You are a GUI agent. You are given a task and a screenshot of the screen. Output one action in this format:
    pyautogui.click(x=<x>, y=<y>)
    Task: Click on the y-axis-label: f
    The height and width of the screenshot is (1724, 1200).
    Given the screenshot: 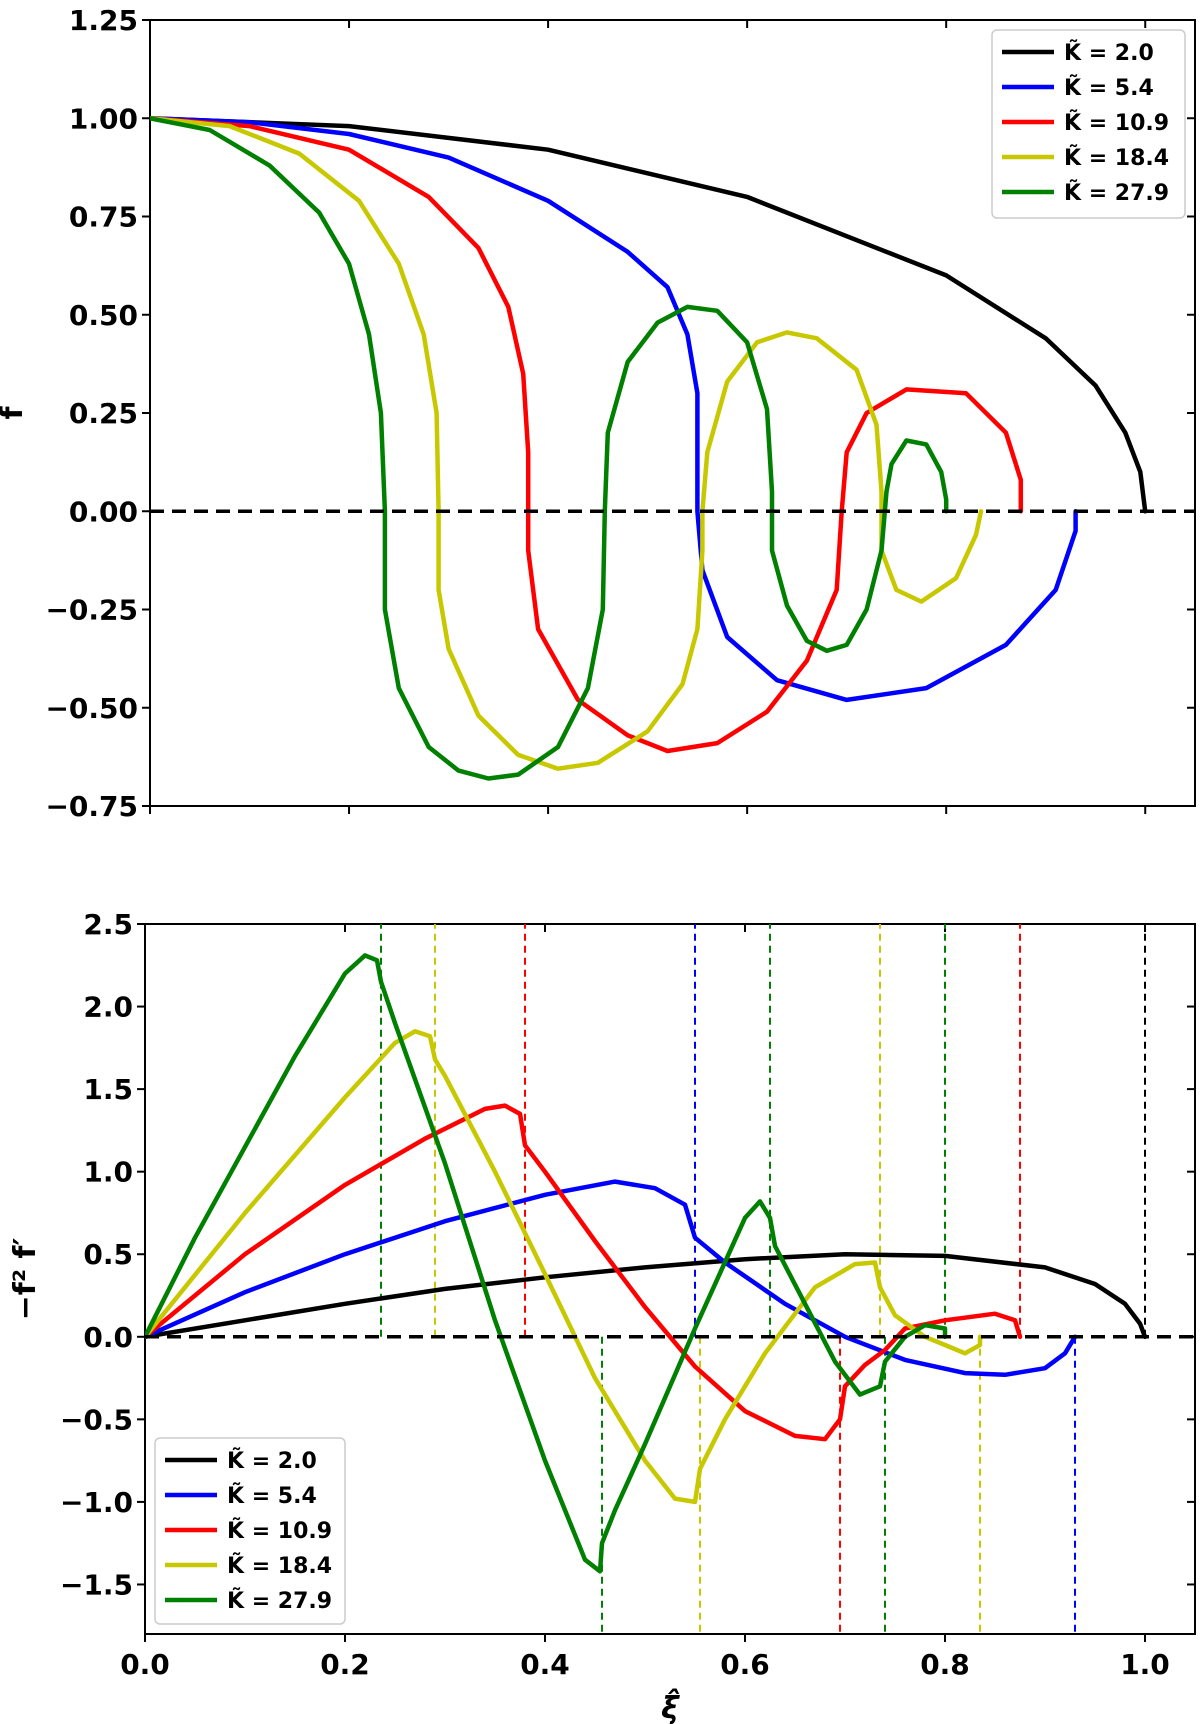 What is the action you would take?
    pyautogui.click(x=15, y=413)
    